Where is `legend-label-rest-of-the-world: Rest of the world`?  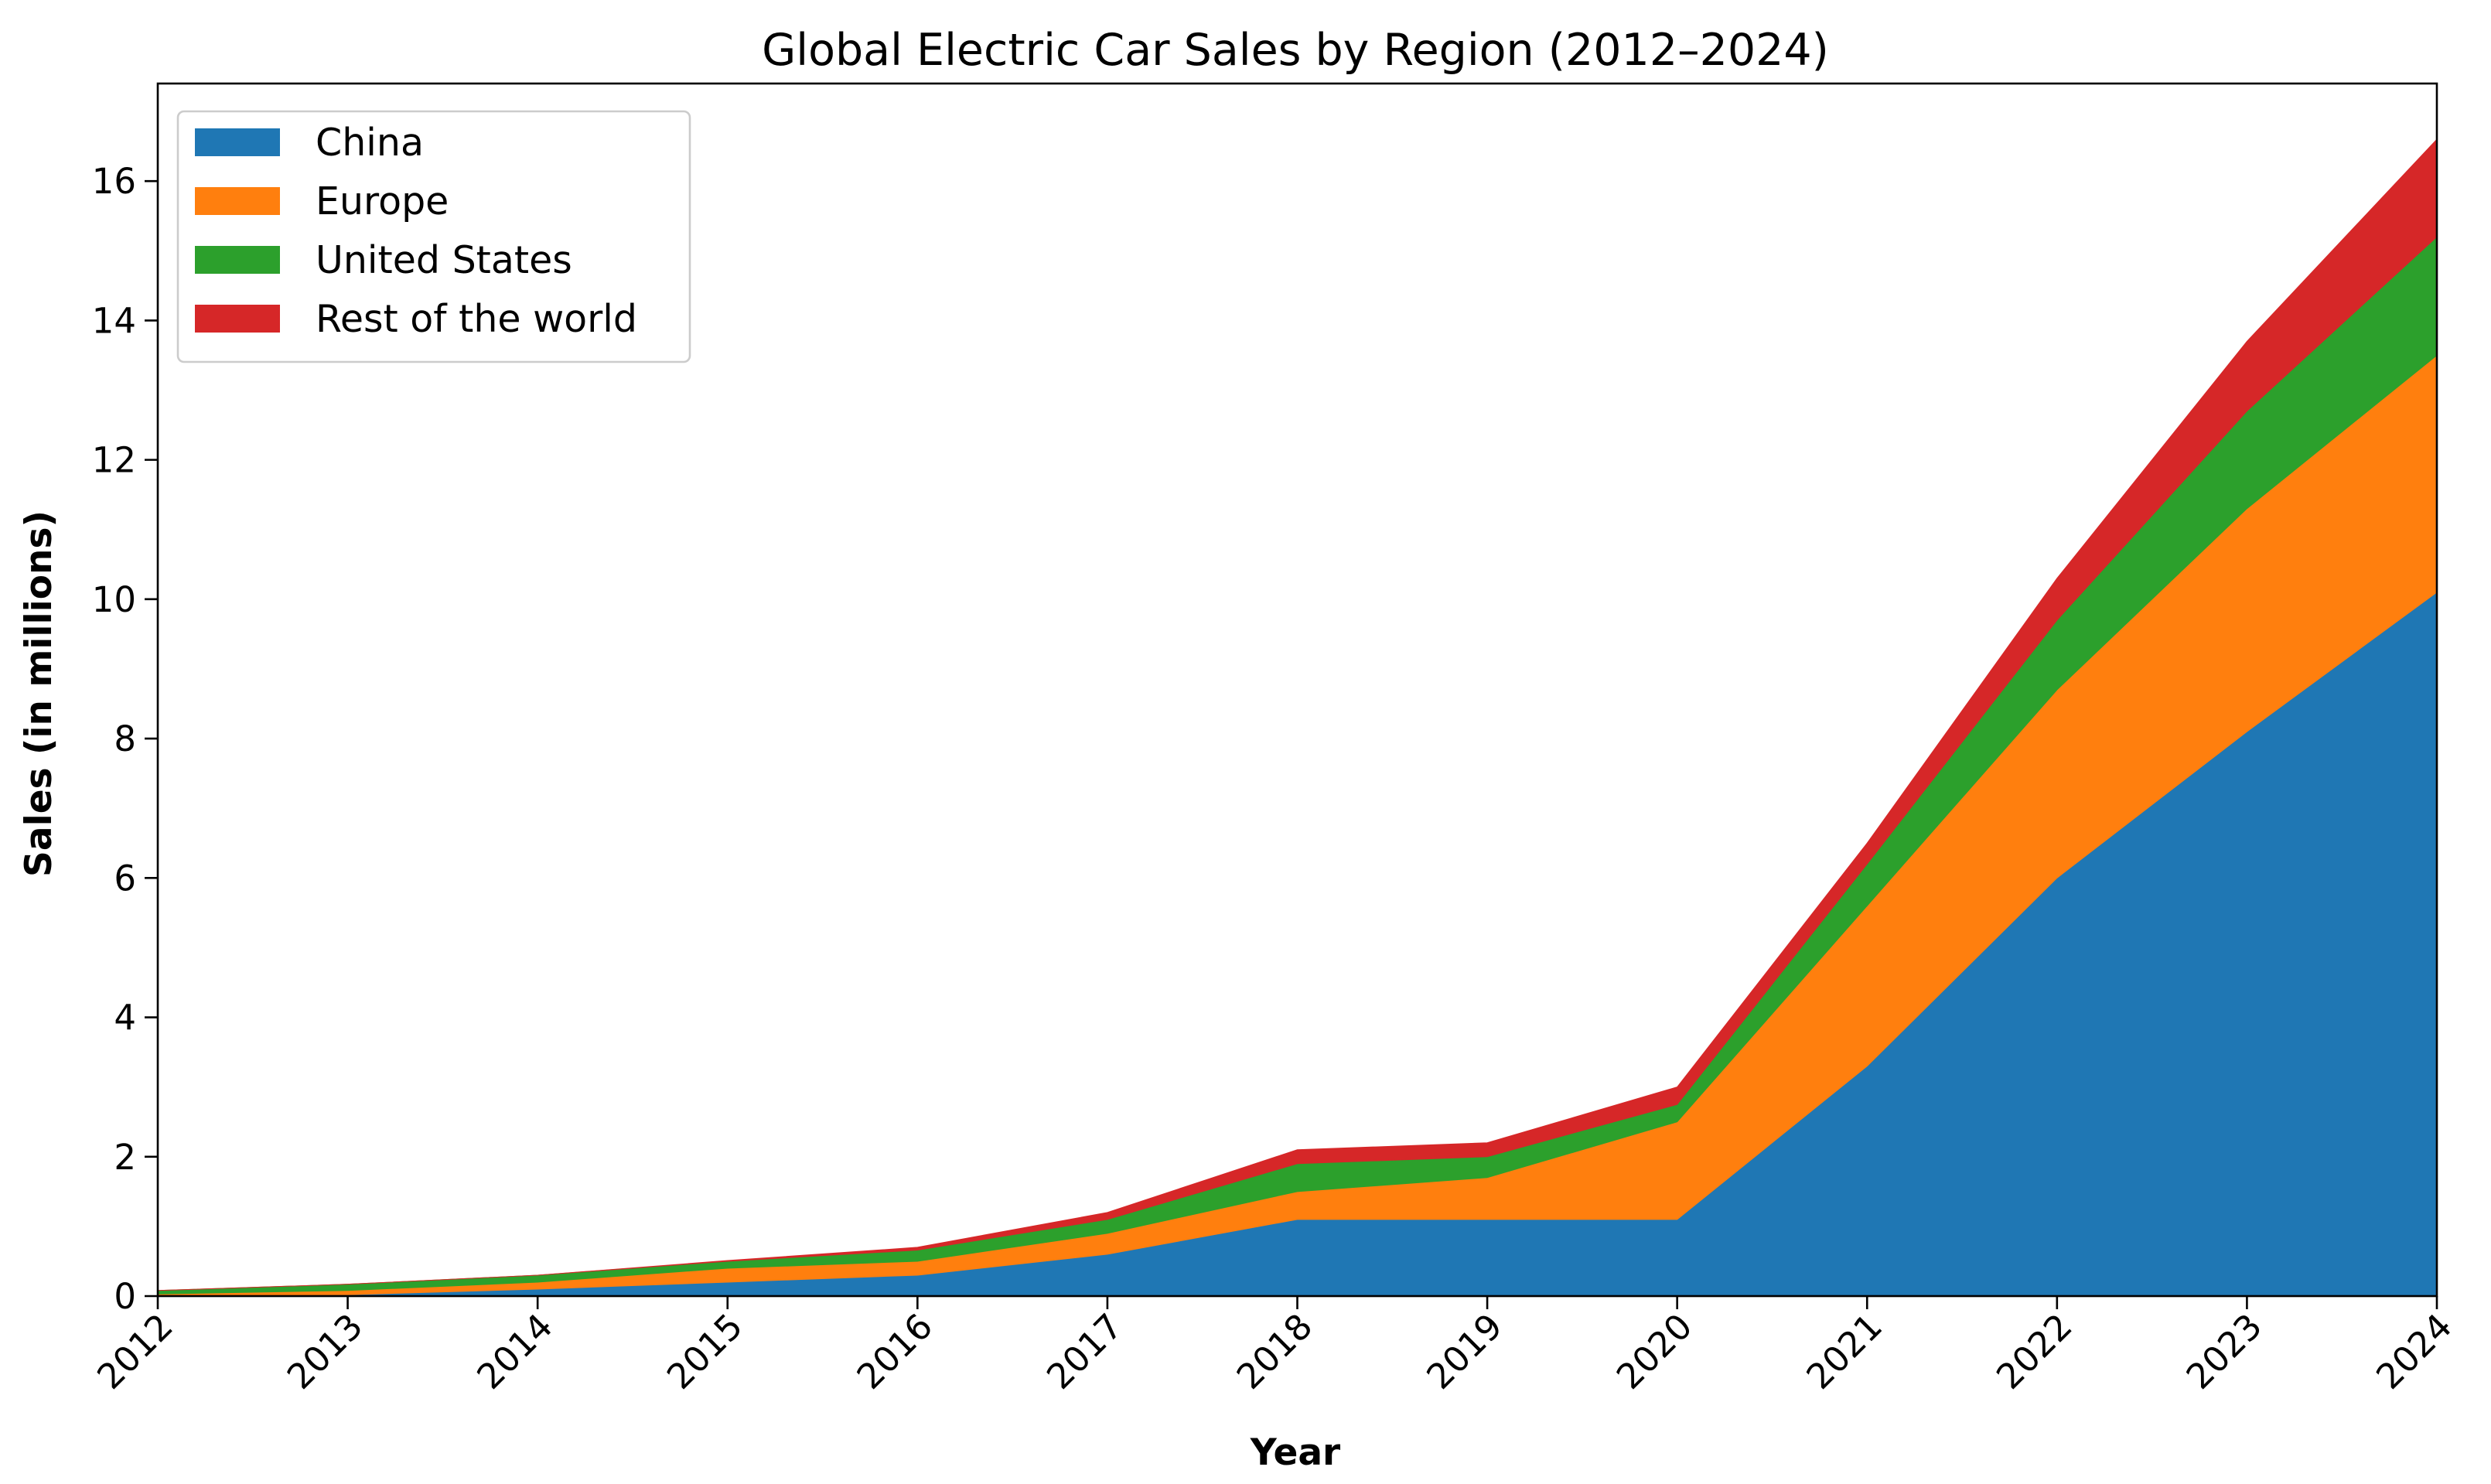 legend-label-rest-of-the-world: Rest of the world is located at coordinates (476, 319).